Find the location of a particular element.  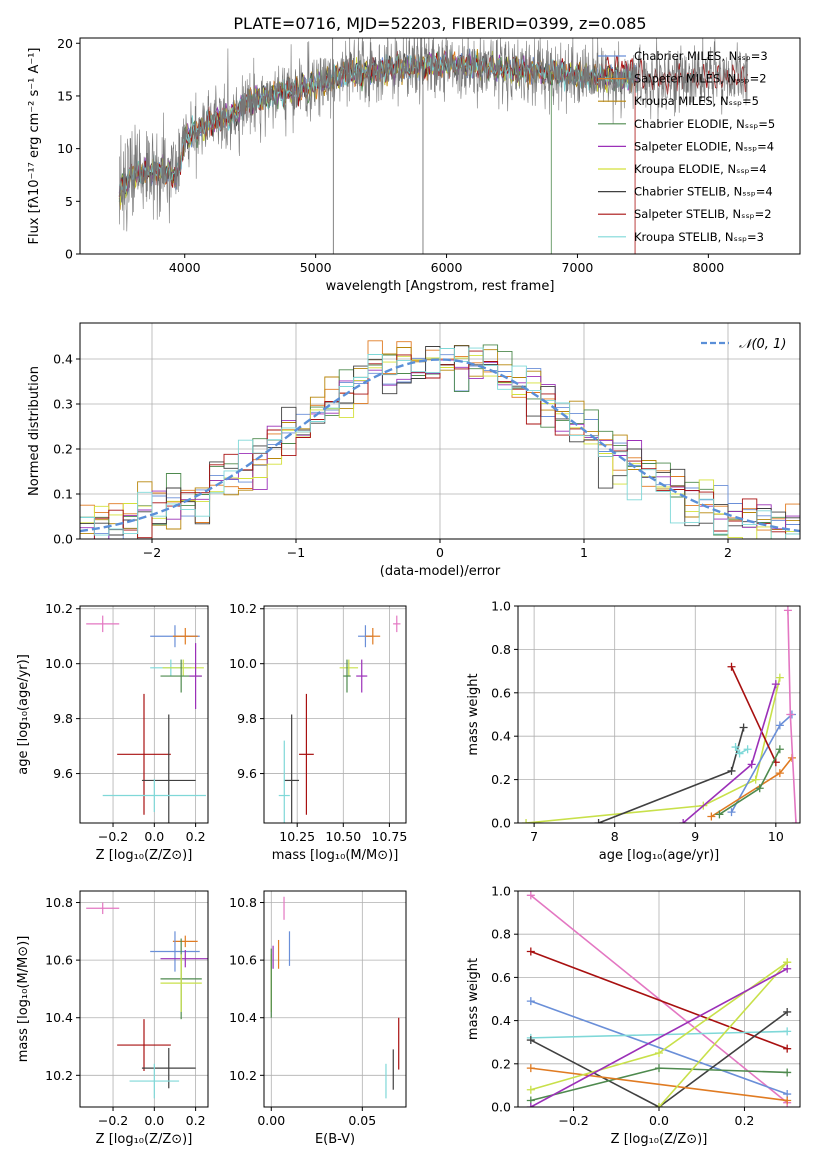

x-tick-label: 10.50 is located at coordinates (343, 836).